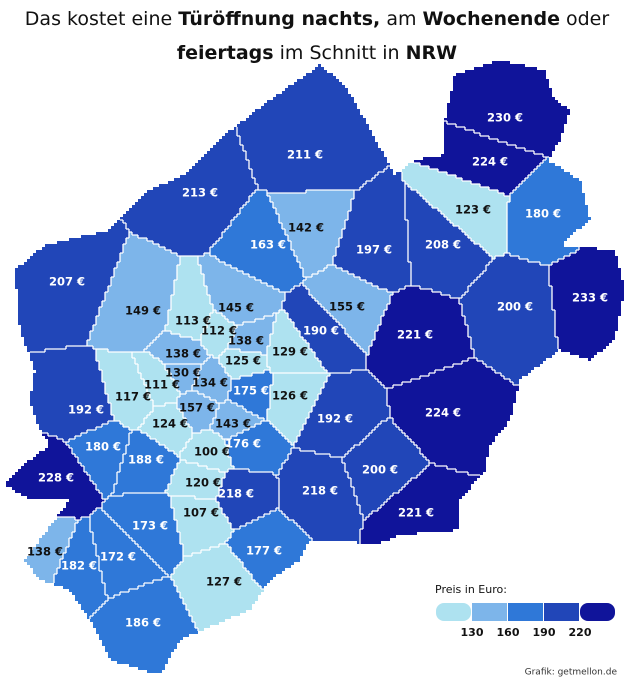  I want to click on region-label: 143 €, so click(233, 424).